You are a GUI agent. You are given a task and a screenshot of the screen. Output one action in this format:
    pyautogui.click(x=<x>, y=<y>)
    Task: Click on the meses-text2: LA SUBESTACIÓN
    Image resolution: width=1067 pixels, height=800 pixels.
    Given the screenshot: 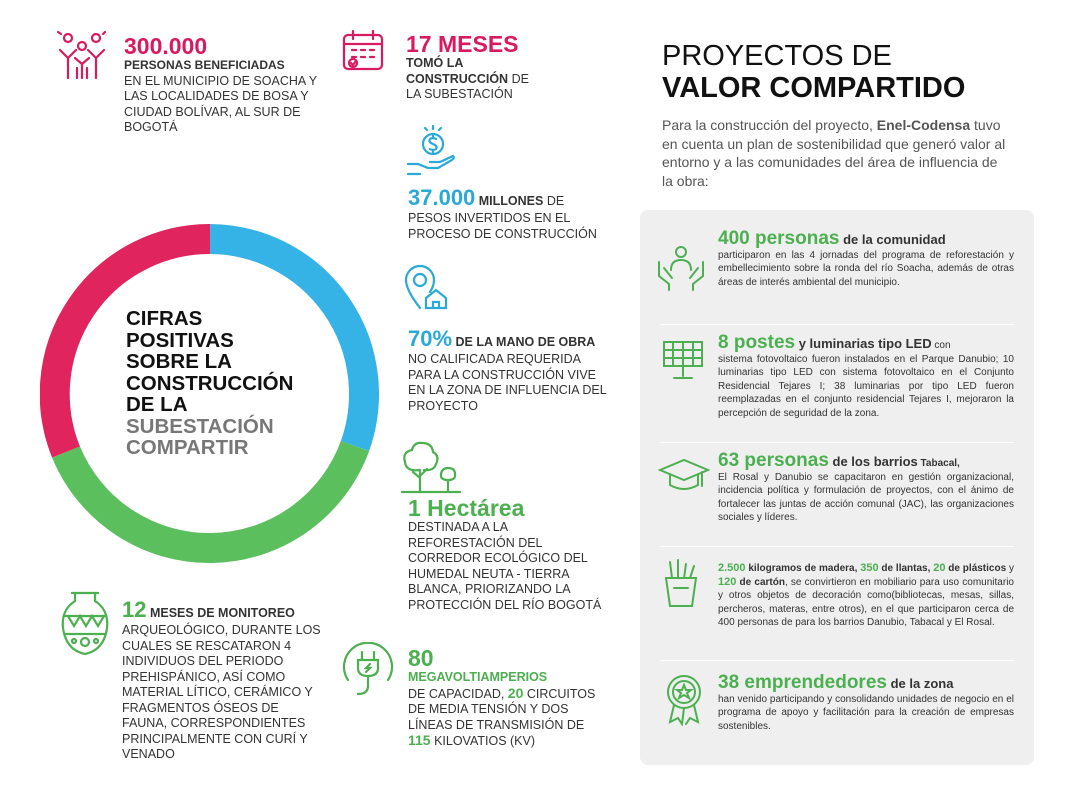 What is the action you would take?
    pyautogui.click(x=459, y=94)
    